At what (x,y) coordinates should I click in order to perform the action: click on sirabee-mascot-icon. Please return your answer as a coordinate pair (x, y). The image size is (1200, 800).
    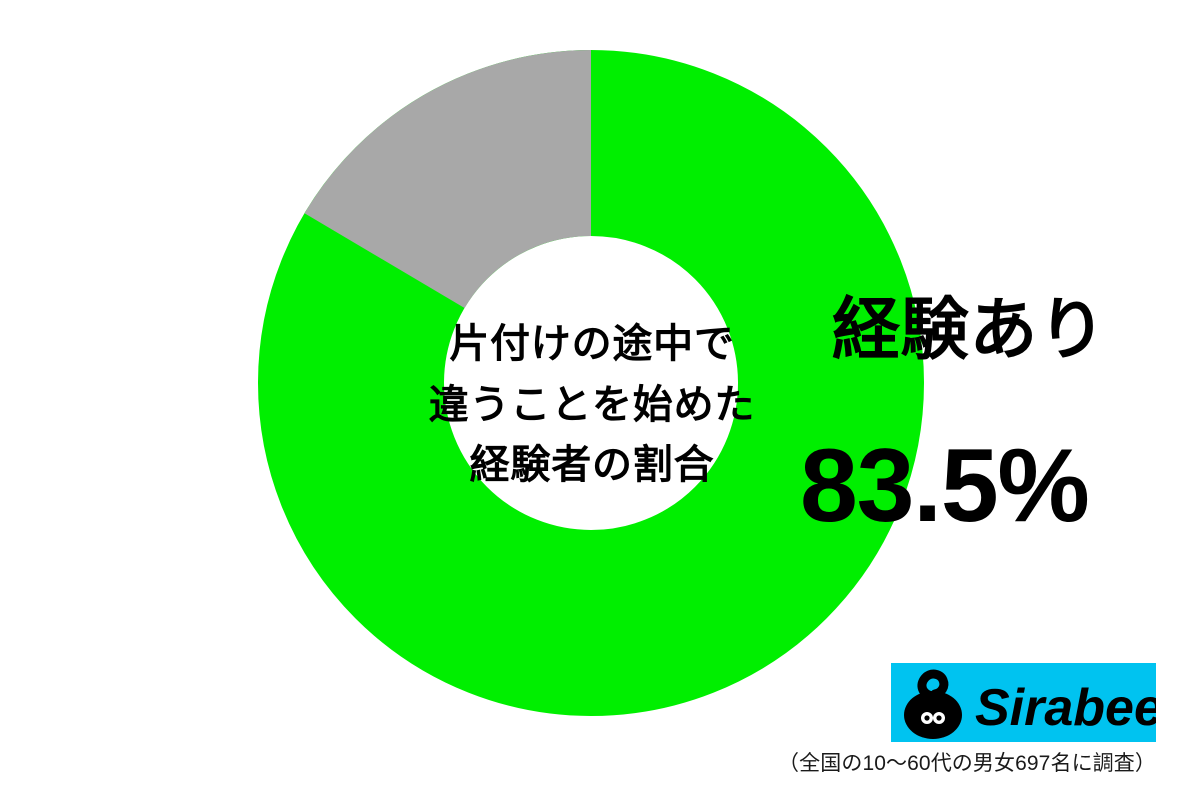
    Looking at the image, I should click on (933, 704).